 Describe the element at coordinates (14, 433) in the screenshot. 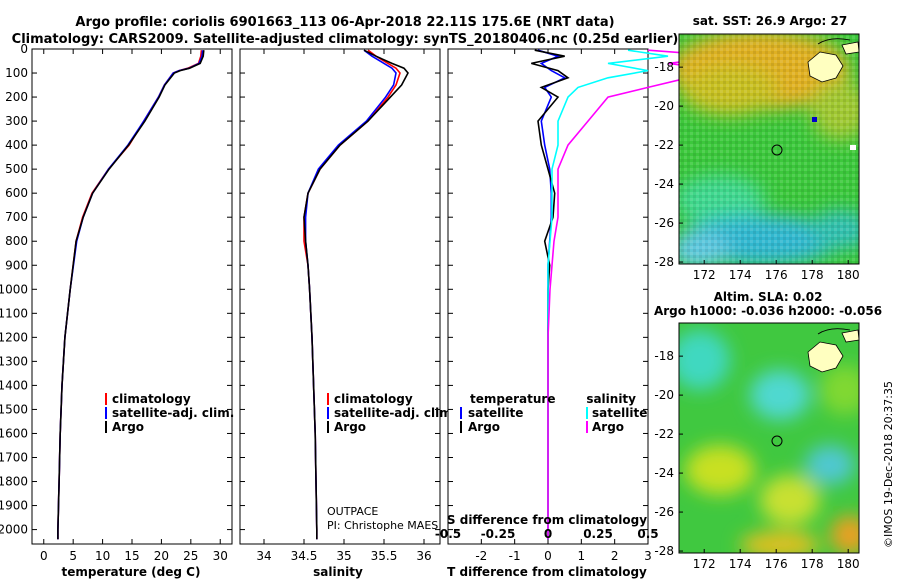

I see `depth-tick-label: 1600` at that location.